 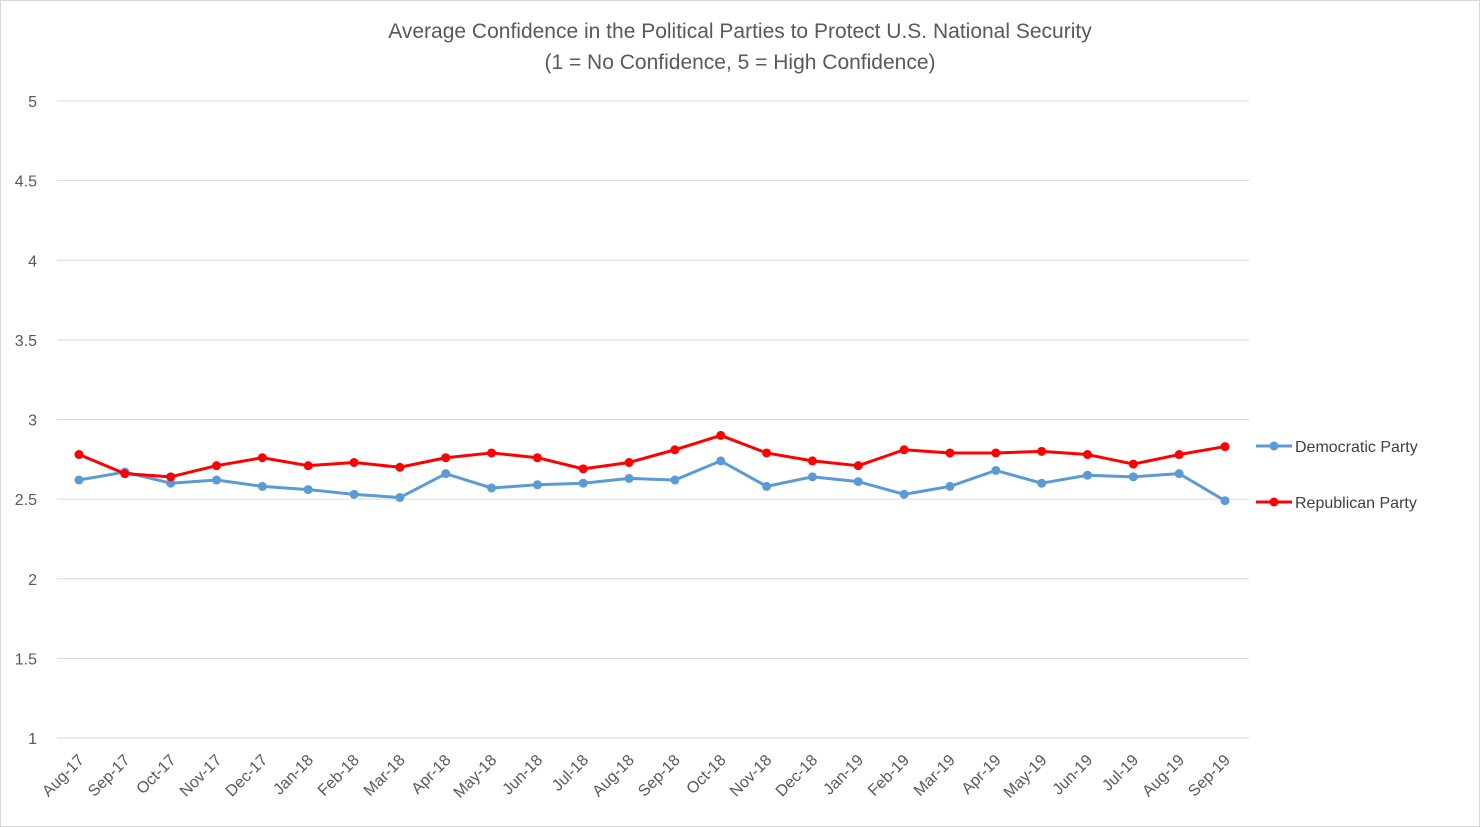 I want to click on y-tick-label: 5, so click(x=32, y=102).